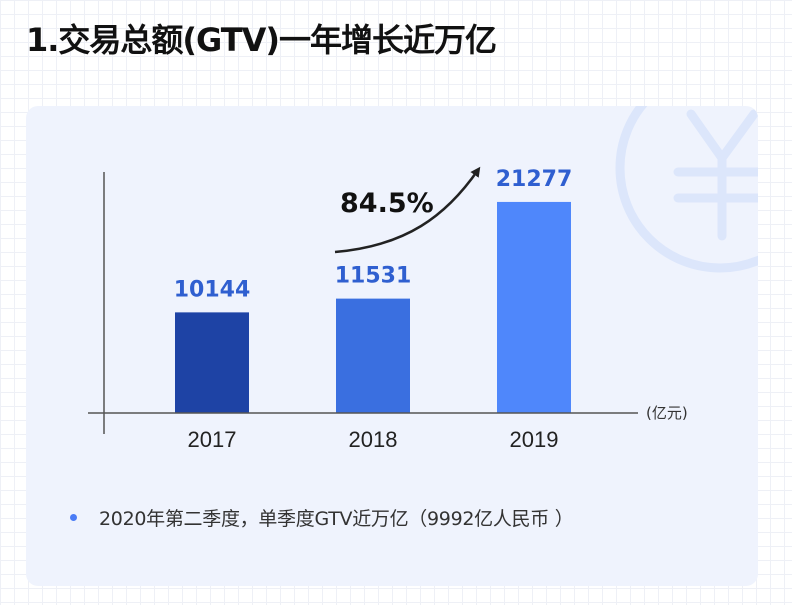 The image size is (792, 605). I want to click on x-tick-2019: 2019, so click(534, 439).